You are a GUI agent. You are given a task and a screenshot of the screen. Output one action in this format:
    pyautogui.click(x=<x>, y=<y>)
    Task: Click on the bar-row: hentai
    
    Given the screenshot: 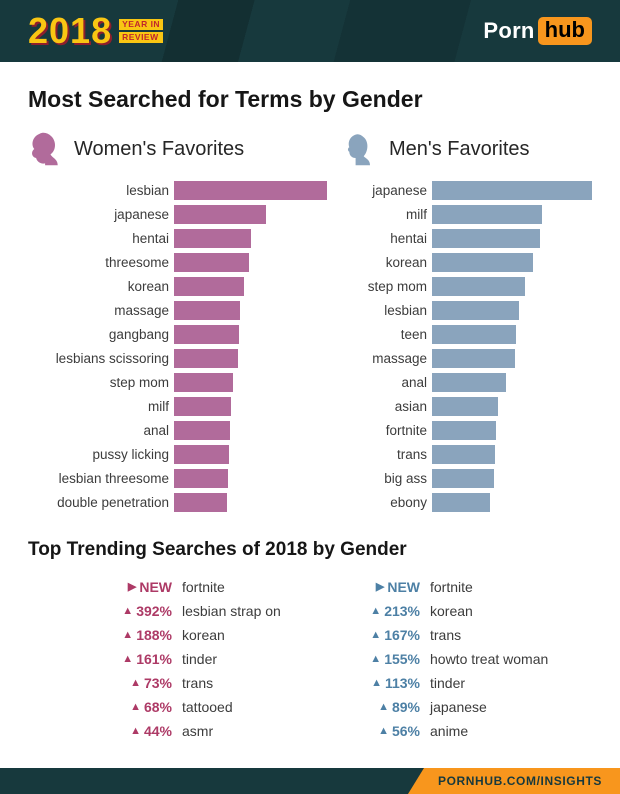 What is the action you would take?
    pyautogui.click(x=177, y=238)
    